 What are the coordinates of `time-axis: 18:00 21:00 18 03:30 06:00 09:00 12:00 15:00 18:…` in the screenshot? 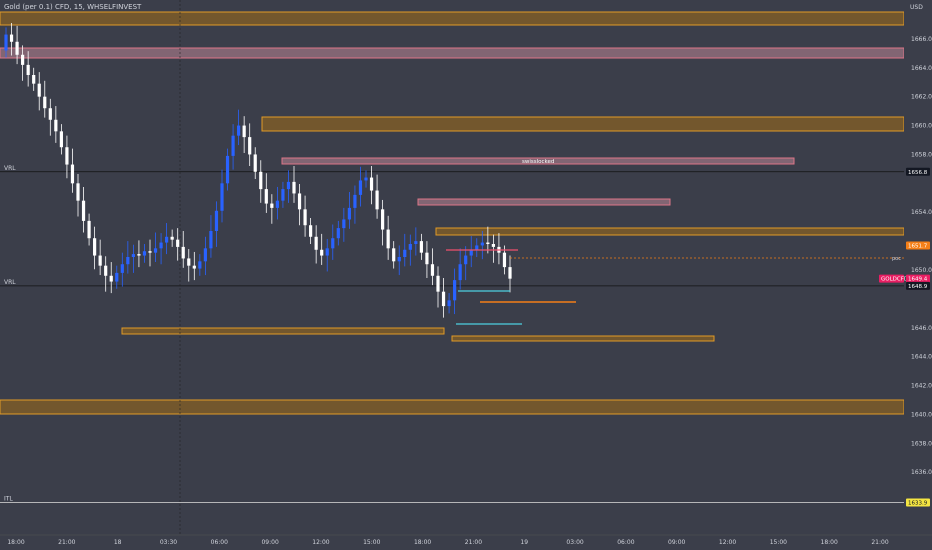 It's located at (466, 540).